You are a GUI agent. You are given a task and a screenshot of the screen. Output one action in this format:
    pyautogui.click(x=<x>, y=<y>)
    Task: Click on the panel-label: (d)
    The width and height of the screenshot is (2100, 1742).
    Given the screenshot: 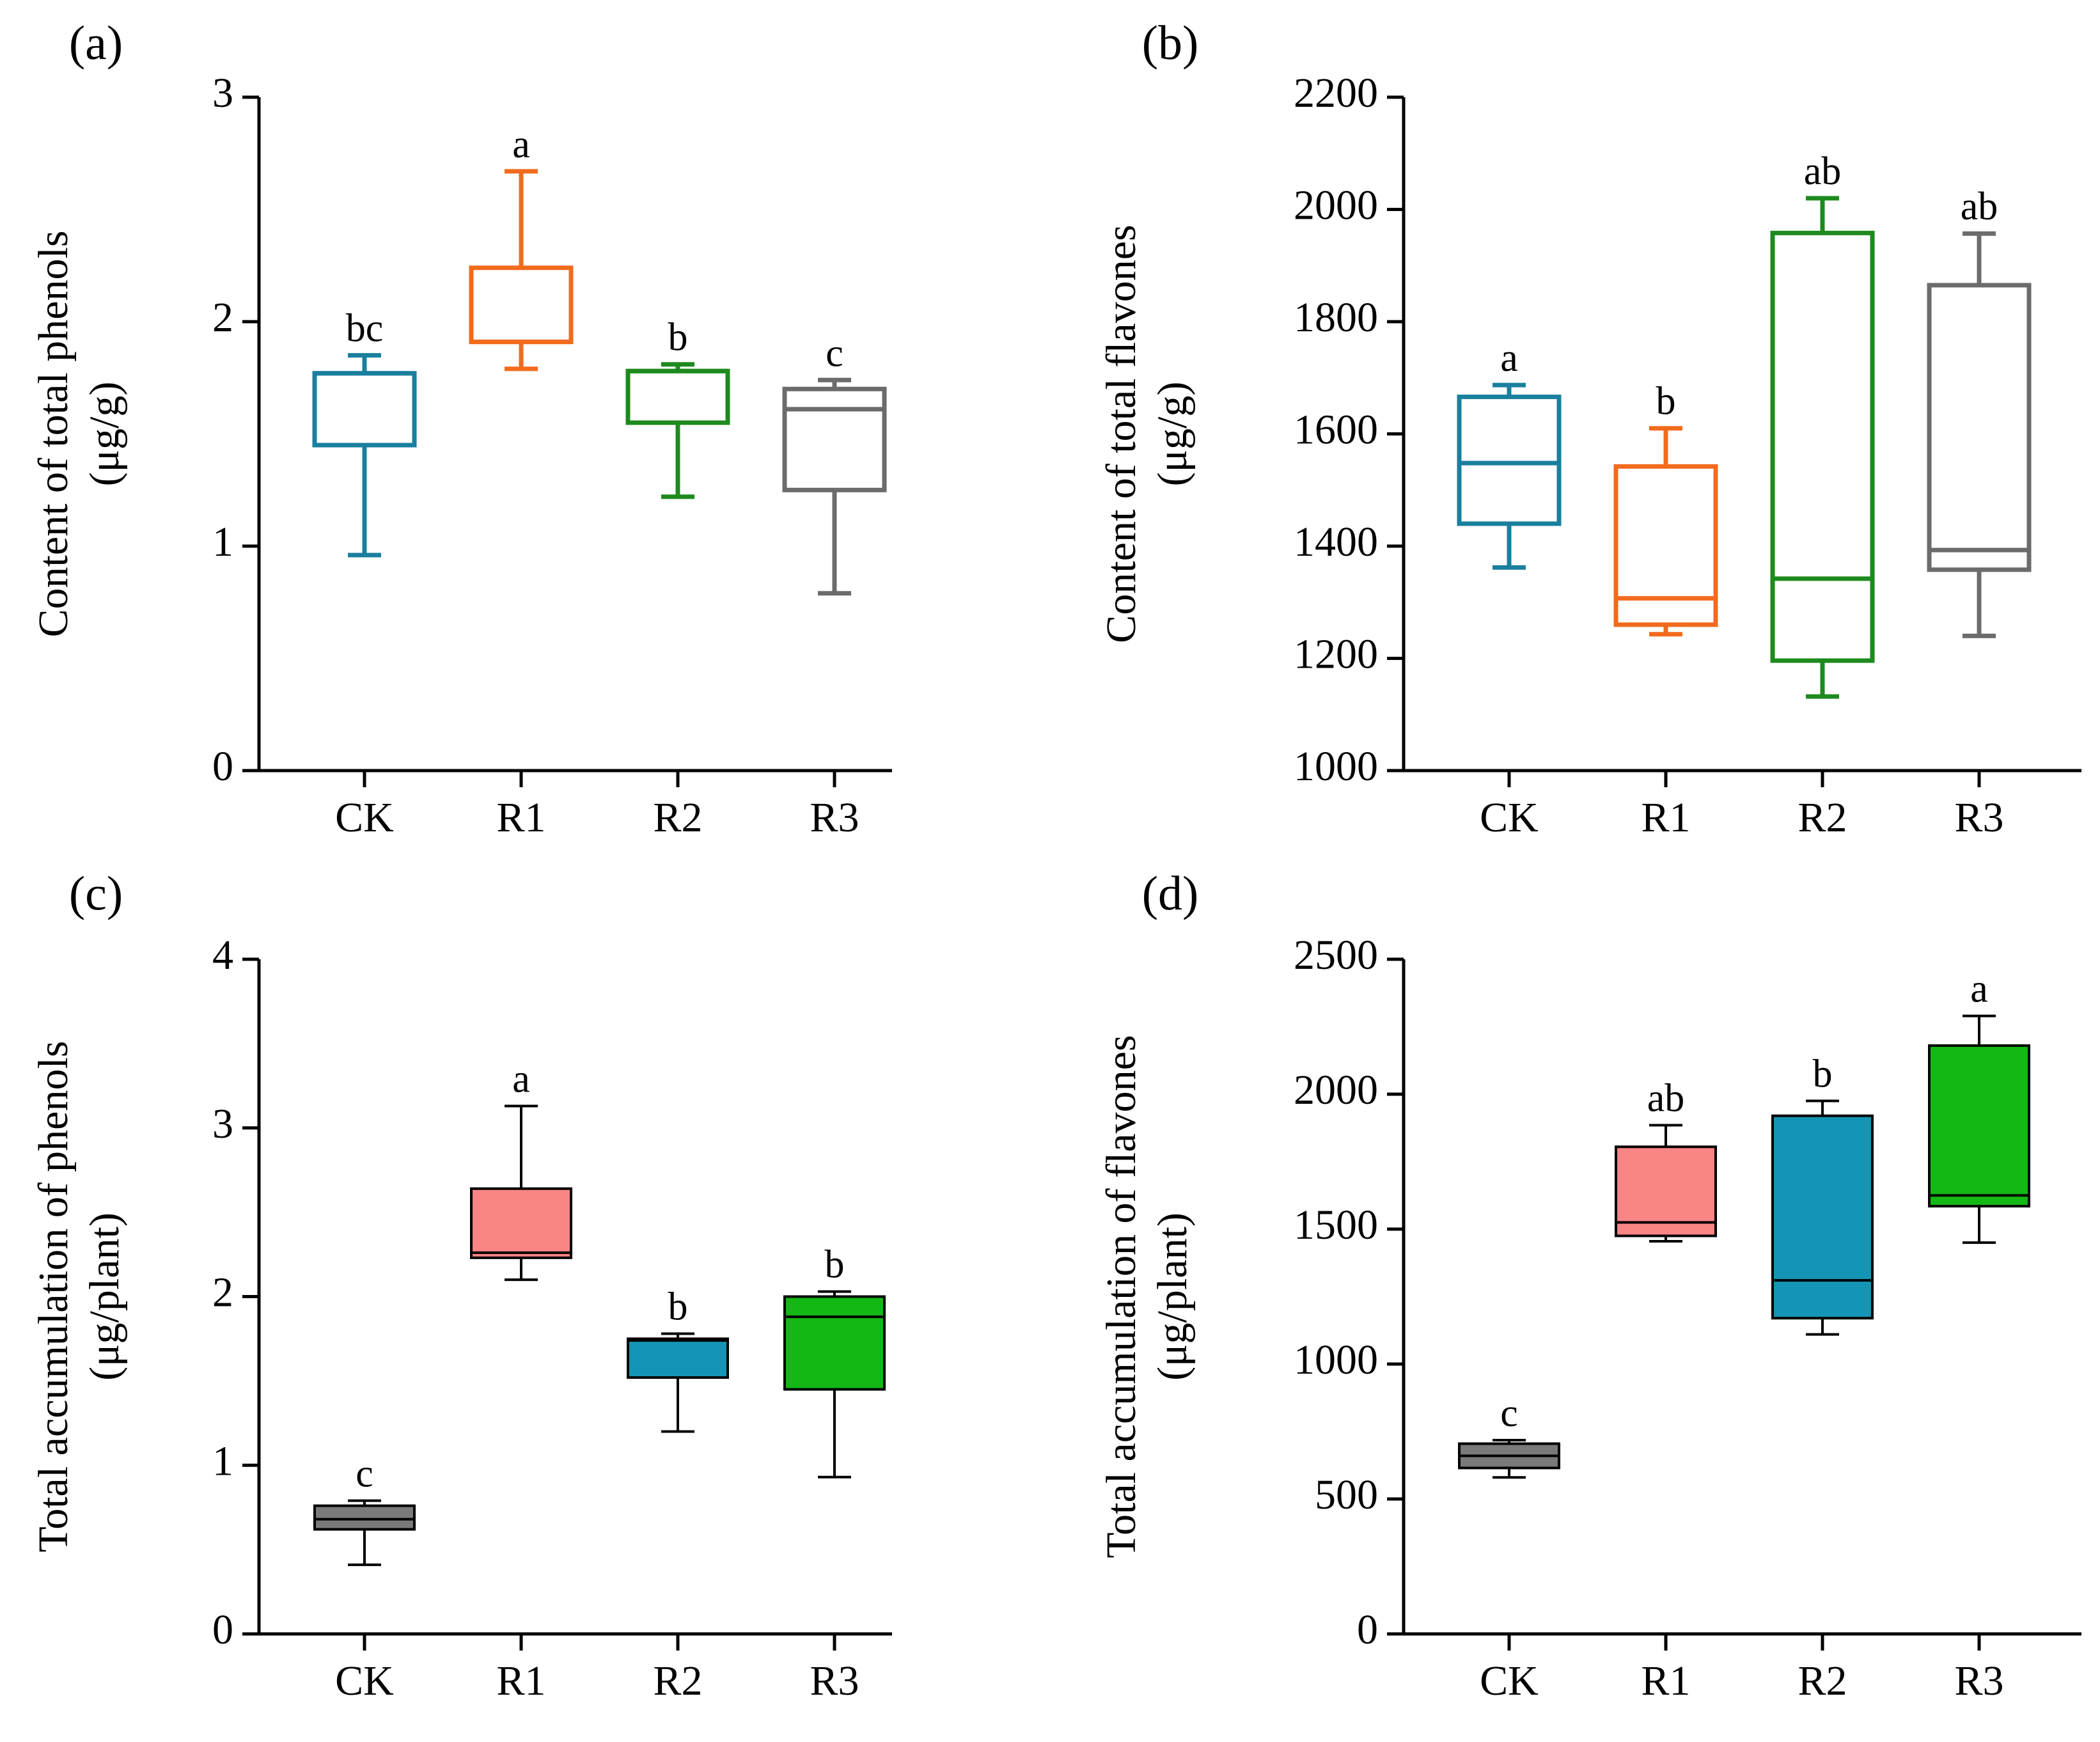 What is the action you would take?
    pyautogui.click(x=1170, y=893)
    